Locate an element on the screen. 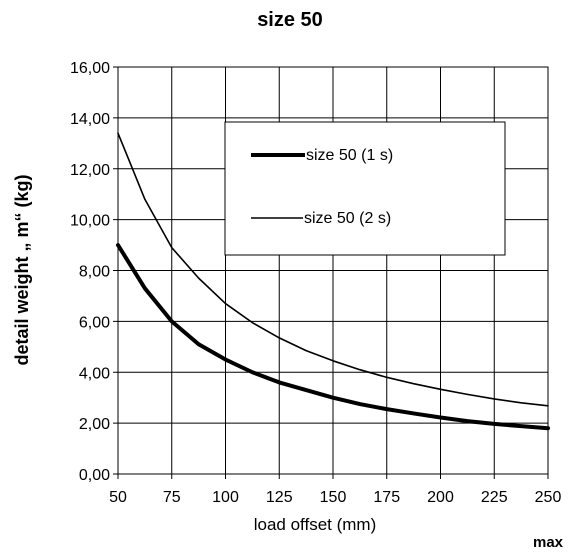 Image resolution: width=574 pixels, height=554 pixels. y-tick-label: 8,00 is located at coordinates (94, 272).